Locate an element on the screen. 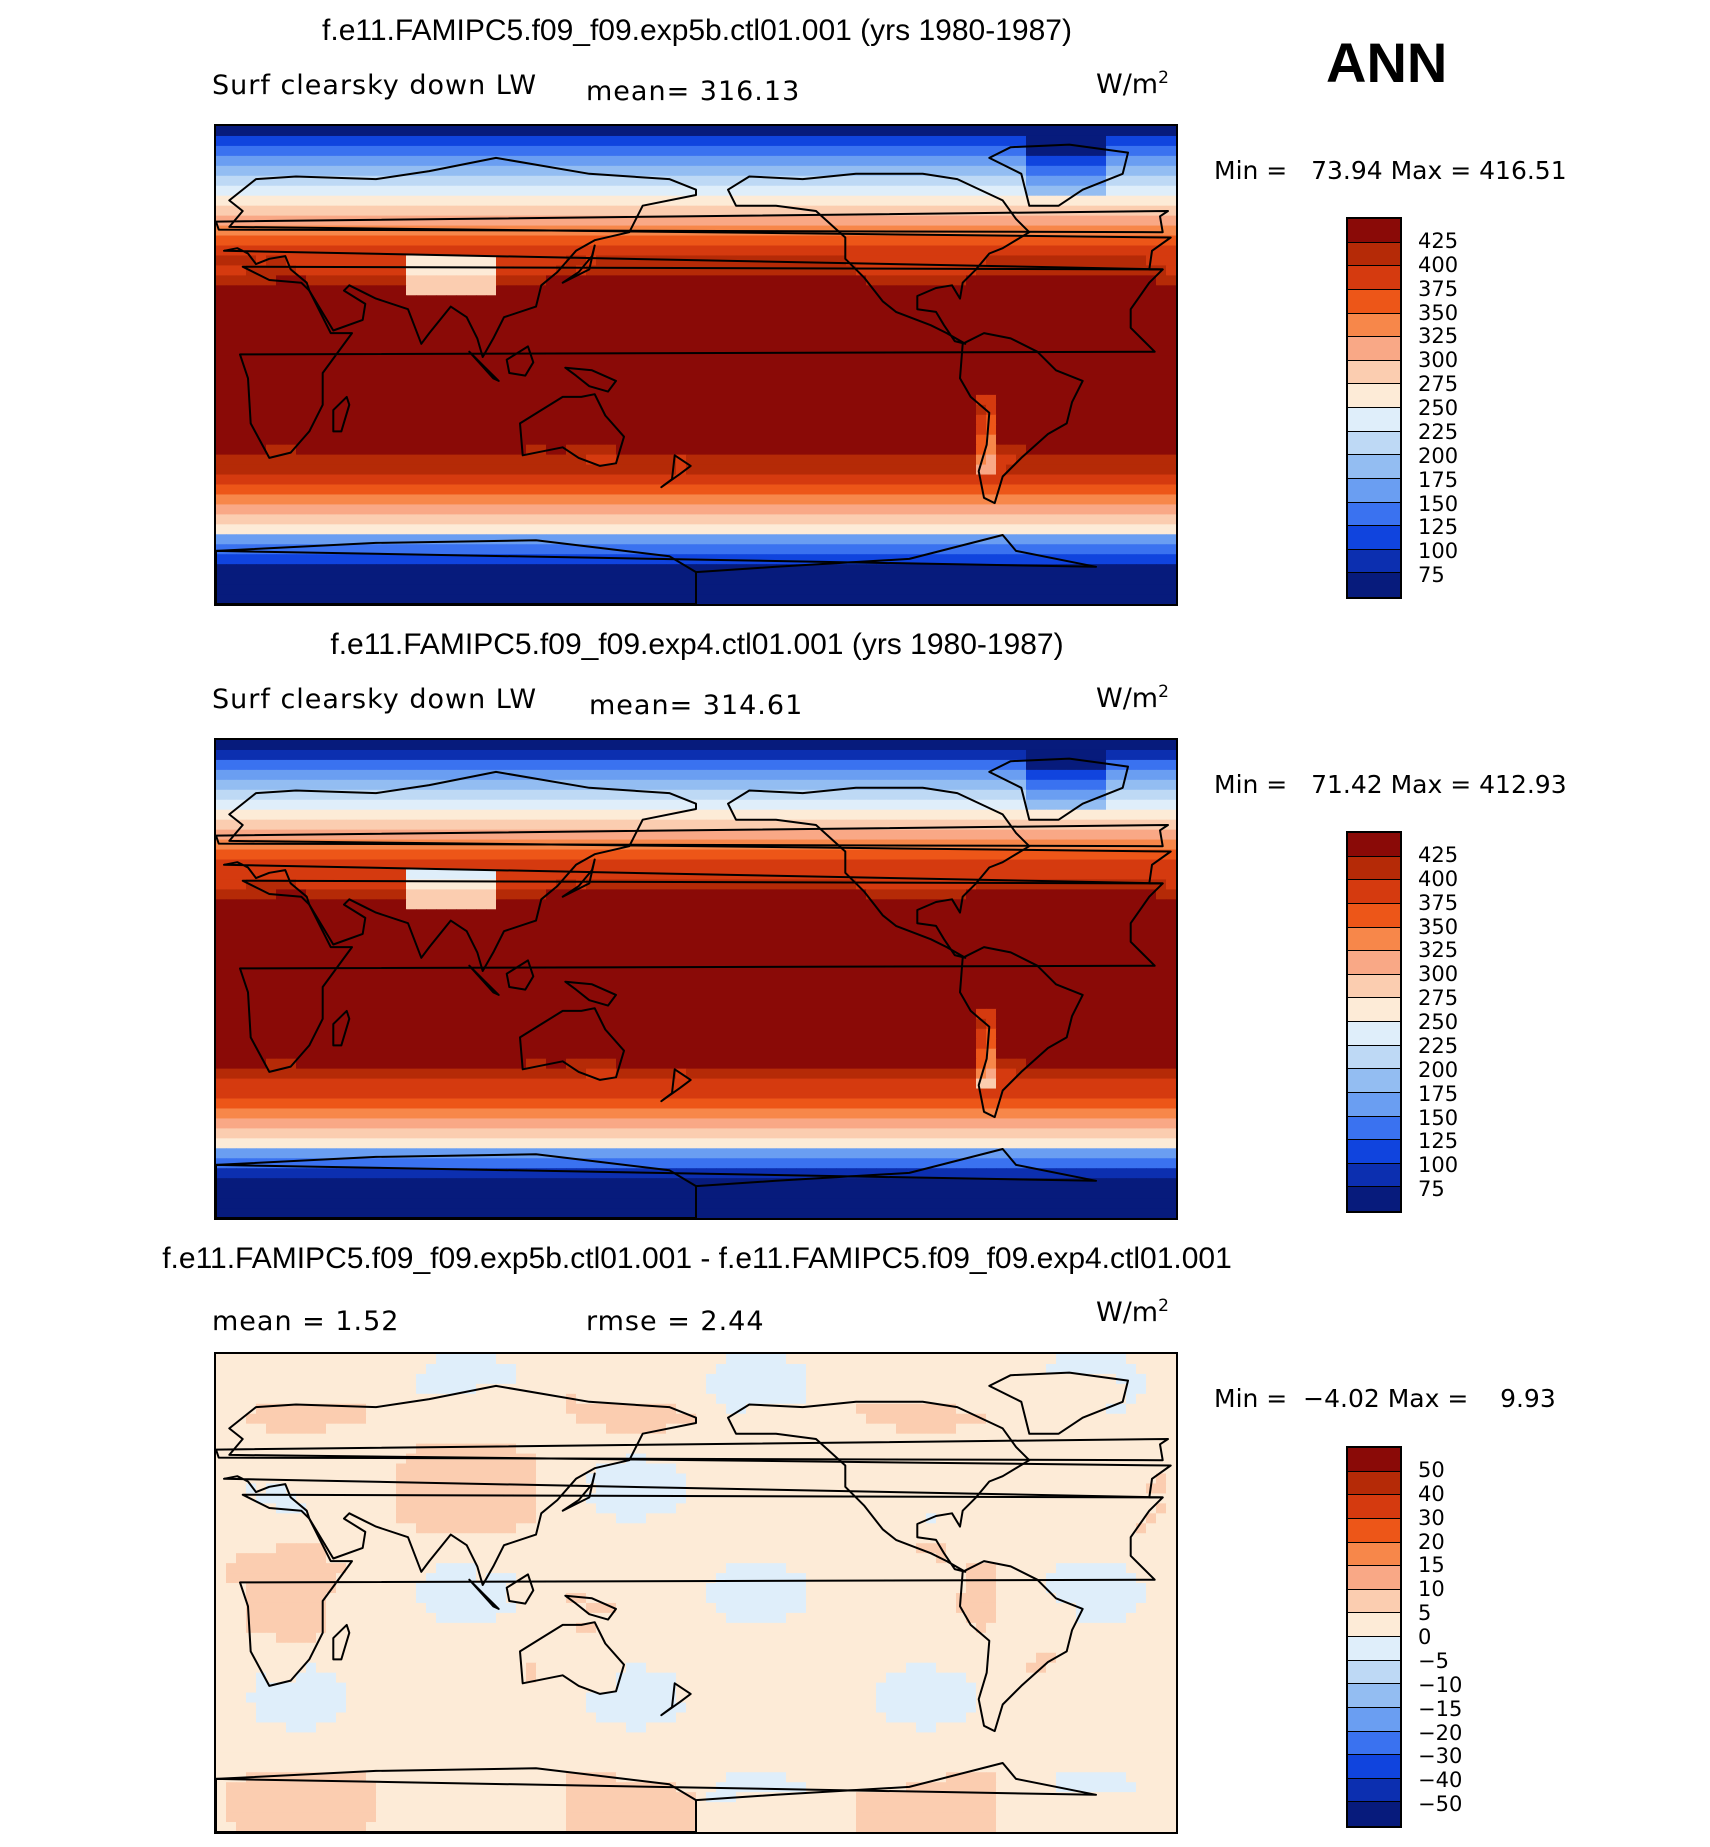 The image size is (1710, 1847). panel-2-minmax: Min = 71.42 Max = 412.93 is located at coordinates (1390, 784).